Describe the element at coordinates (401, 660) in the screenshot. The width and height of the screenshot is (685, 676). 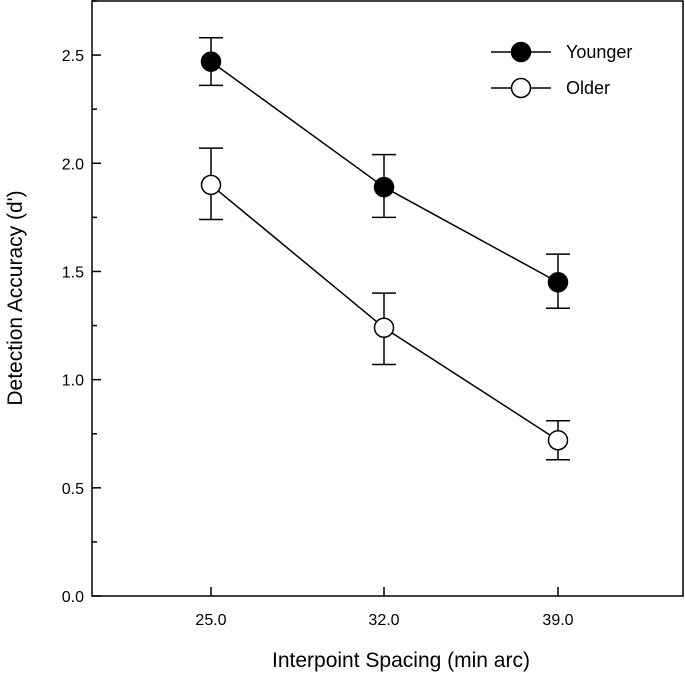
I see `x-axis-title: Interpoint Spacing (min arc)` at that location.